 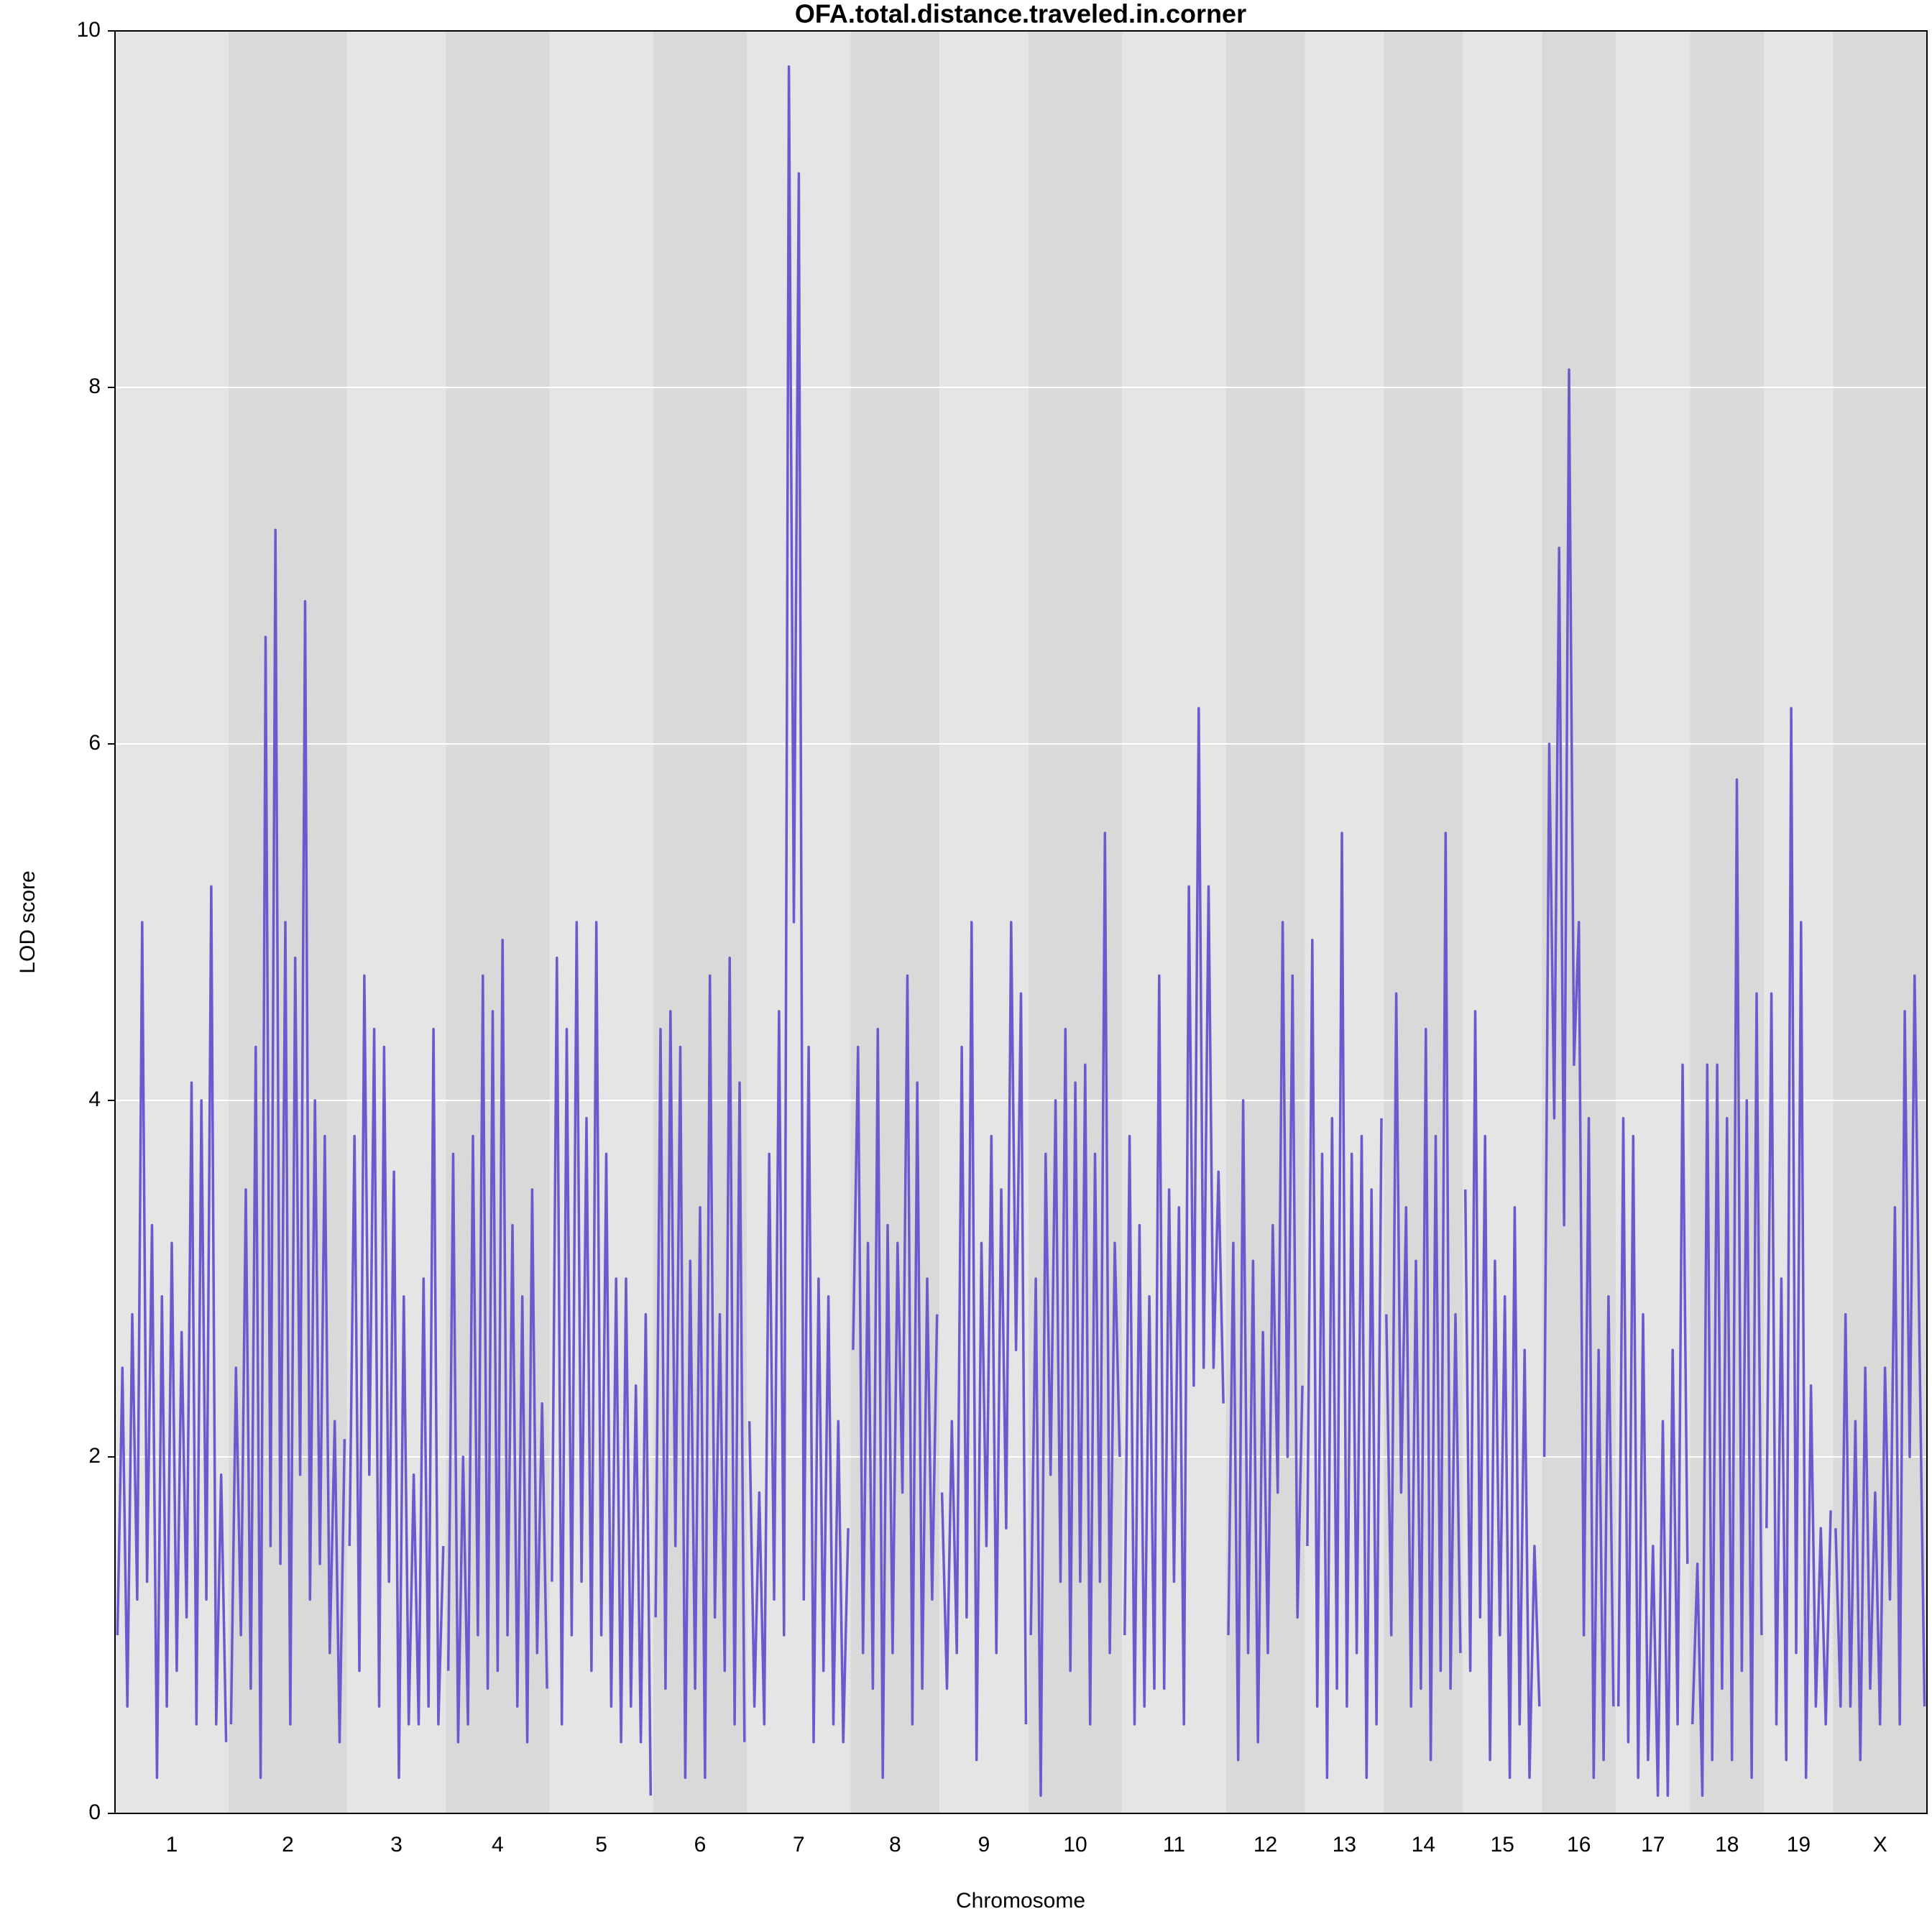 I want to click on x-tick-label: 5, so click(x=601, y=1845).